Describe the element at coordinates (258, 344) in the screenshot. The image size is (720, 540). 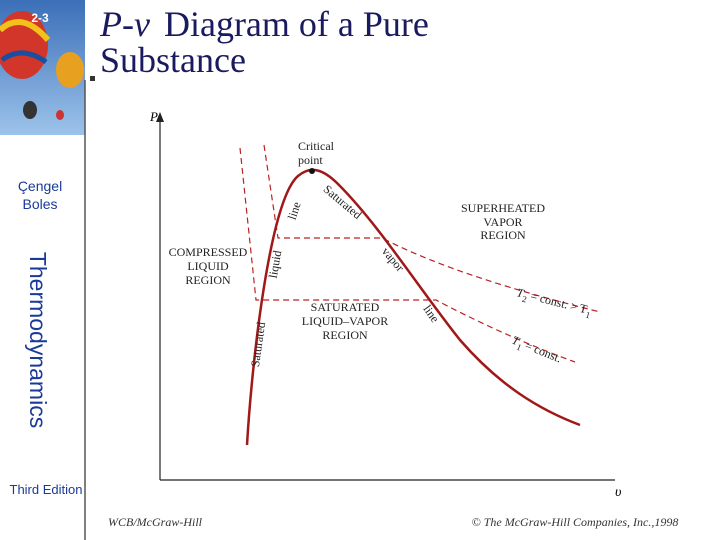
I see `curve-label: Saturated` at that location.